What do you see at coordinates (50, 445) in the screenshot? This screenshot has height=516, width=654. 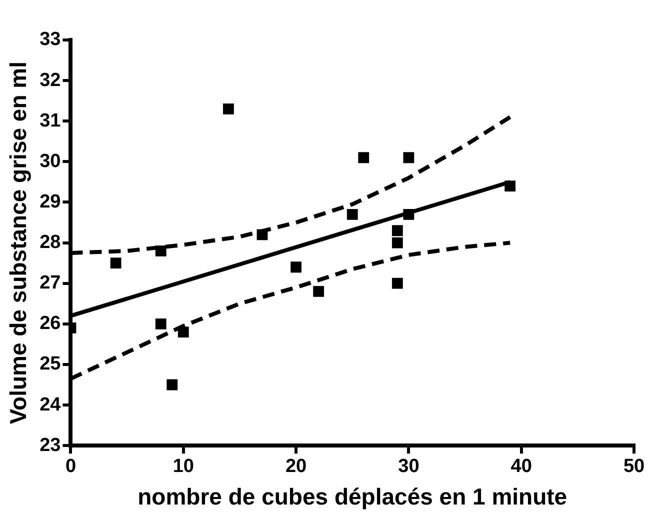 I see `y-tick-label: 23` at bounding box center [50, 445].